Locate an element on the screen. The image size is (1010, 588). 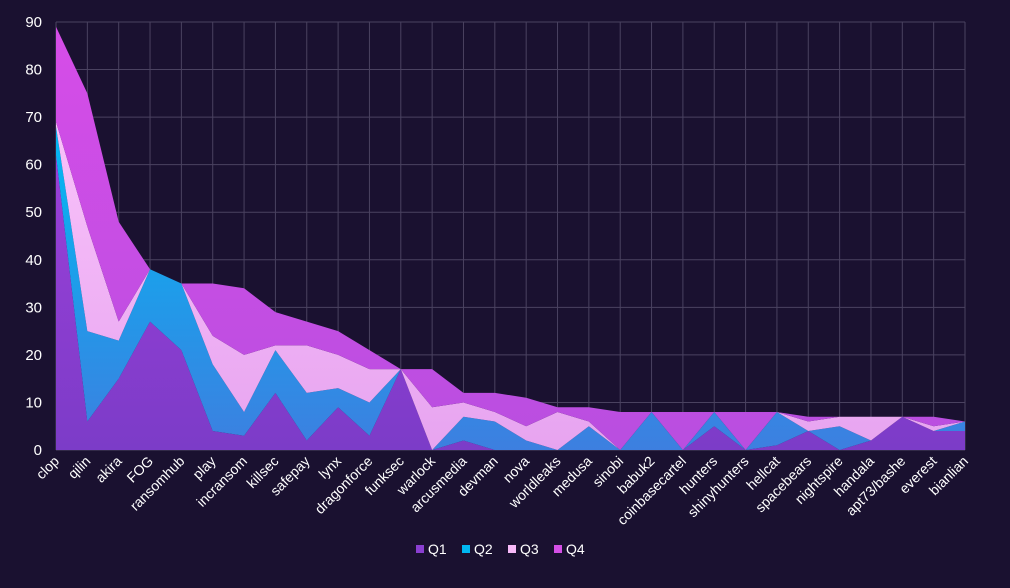
y-tick-label: 50 is located at coordinates (33, 212).